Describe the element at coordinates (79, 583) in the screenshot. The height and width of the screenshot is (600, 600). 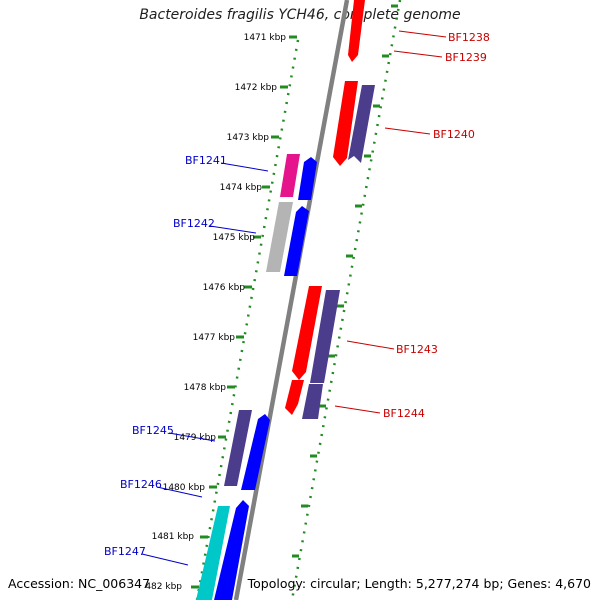
I see `accession-text: Accession: NC_006347` at that location.